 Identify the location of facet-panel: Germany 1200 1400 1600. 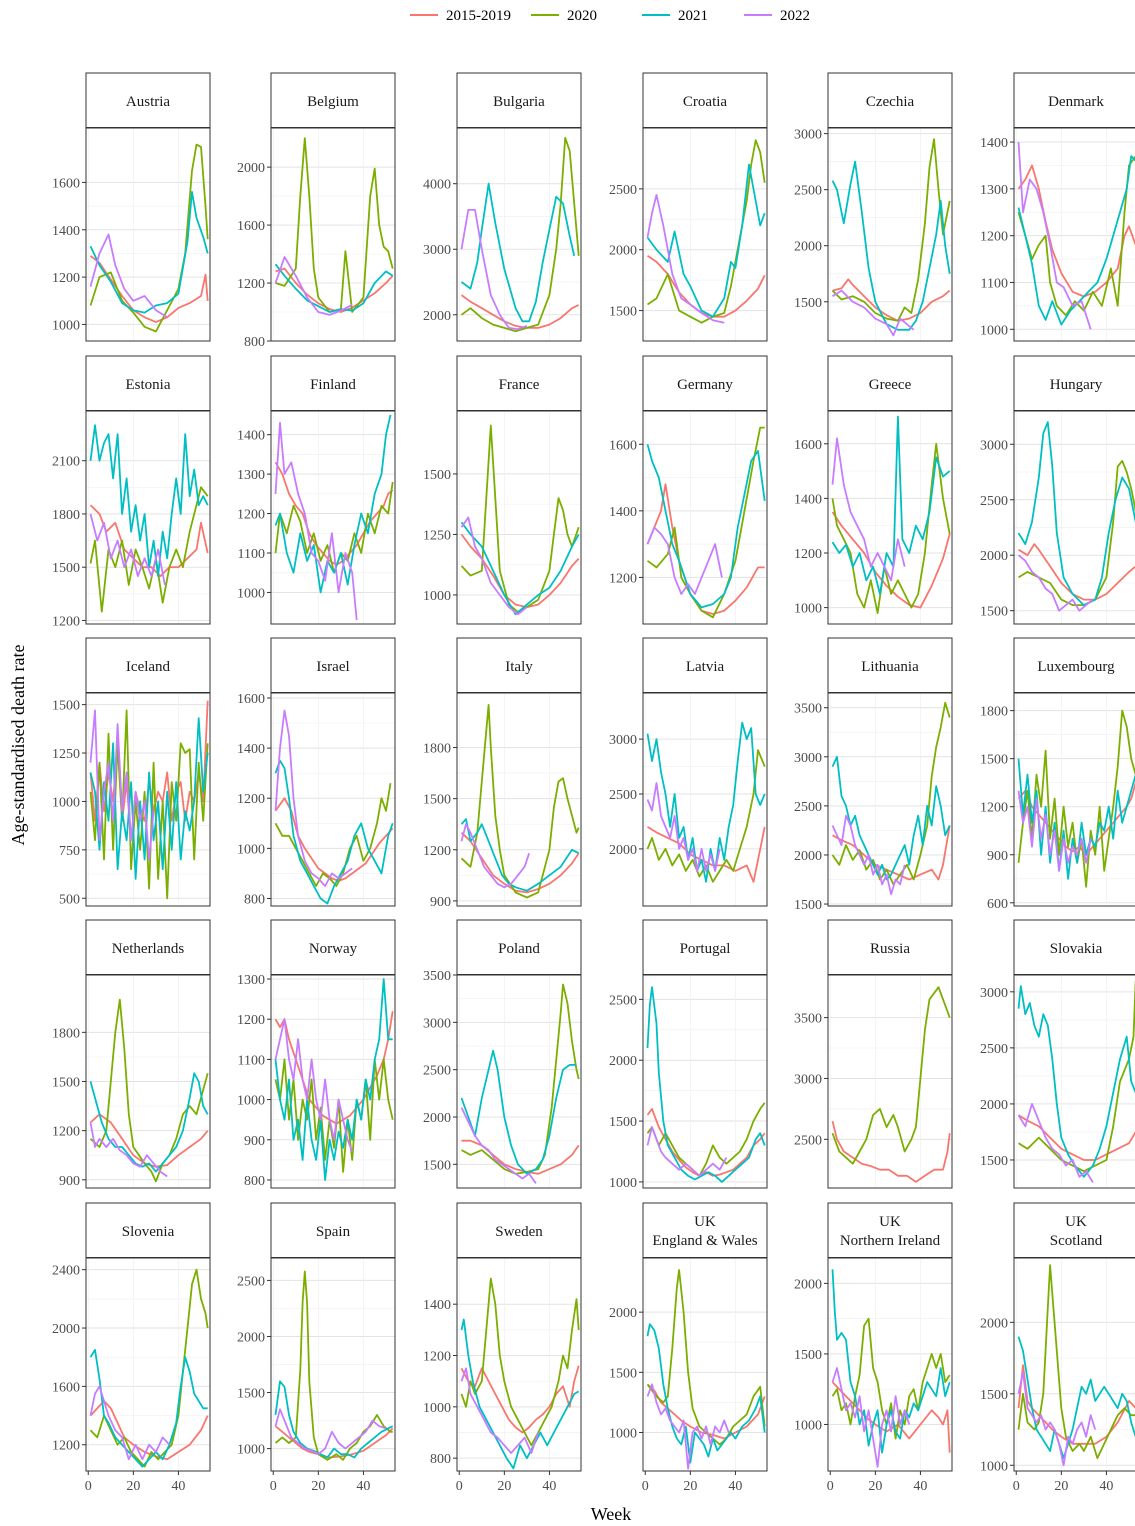
(688, 490).